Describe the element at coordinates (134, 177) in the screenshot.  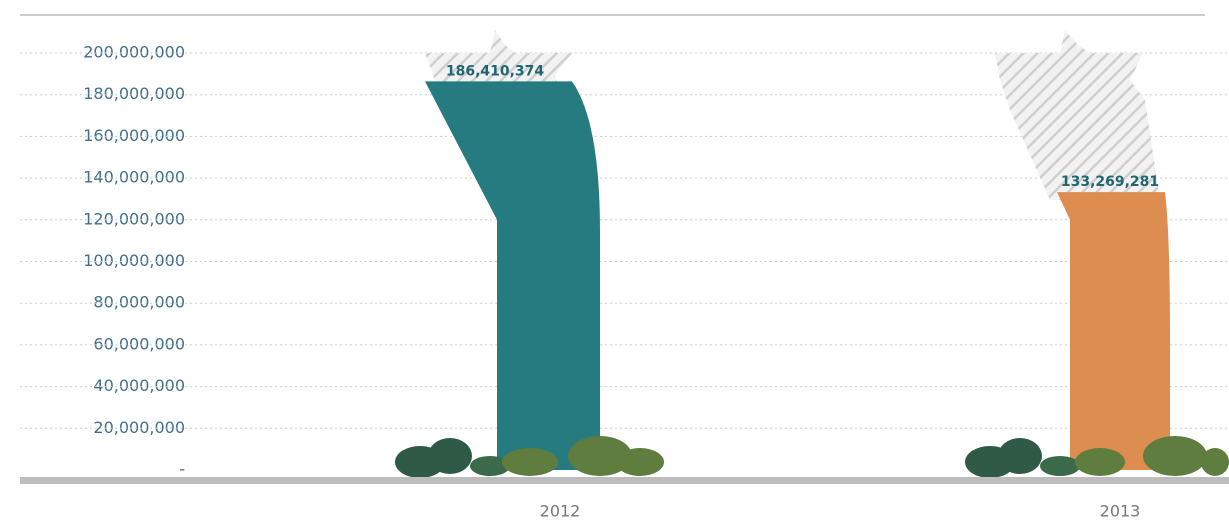
I see `y-tick-label: 140,000,000` at that location.